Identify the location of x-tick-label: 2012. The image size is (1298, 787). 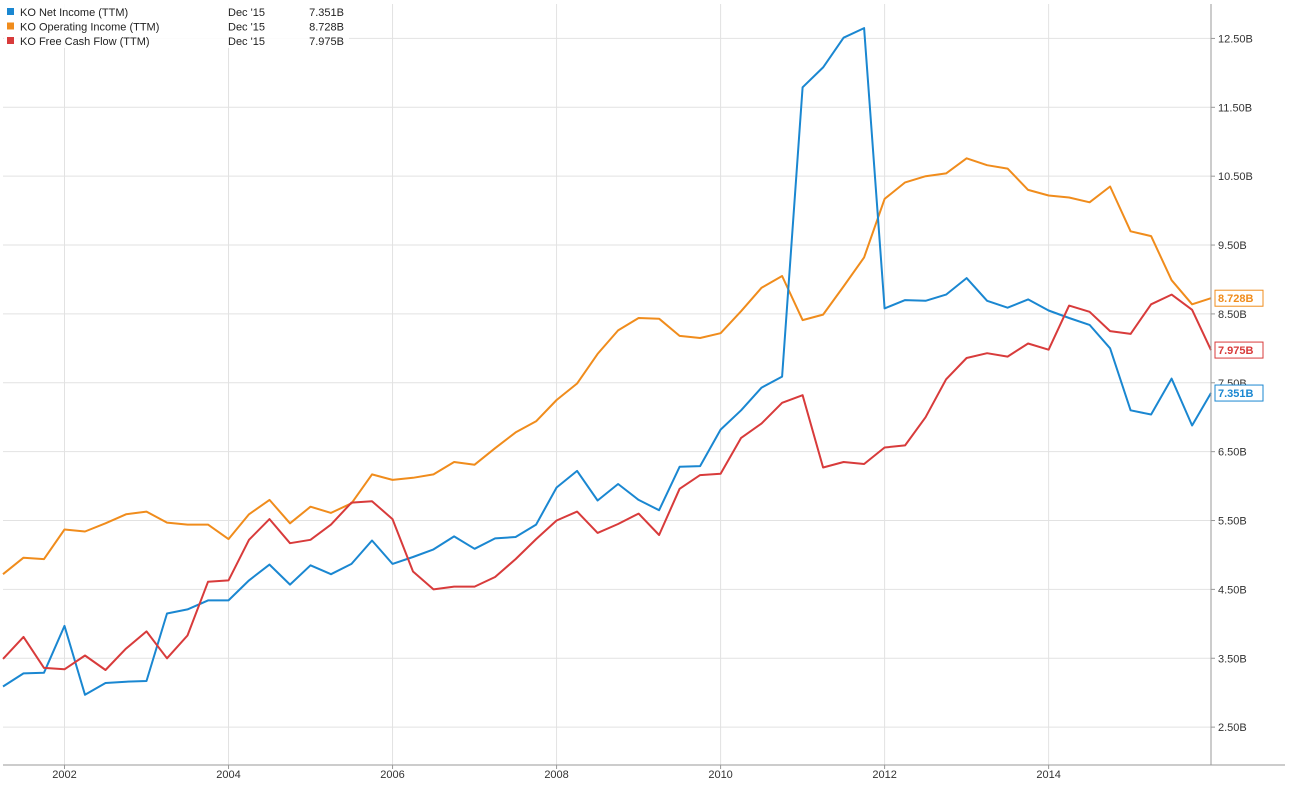
(884, 775).